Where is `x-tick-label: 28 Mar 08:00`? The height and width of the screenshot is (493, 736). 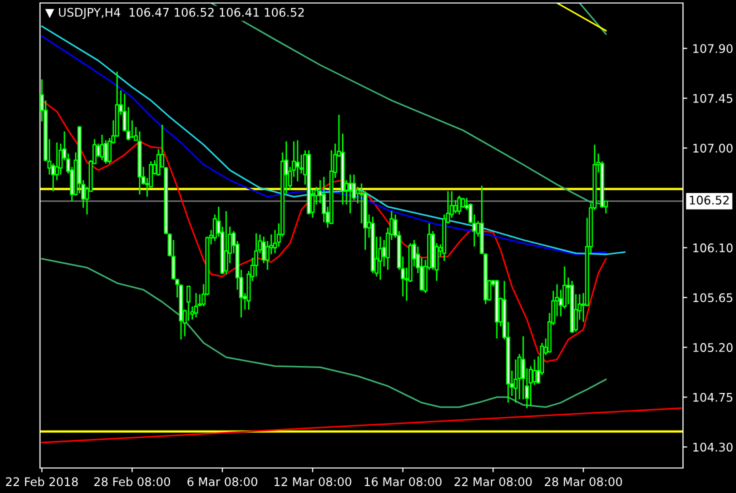
x-tick-label: 28 Mar 08:00 is located at coordinates (583, 481).